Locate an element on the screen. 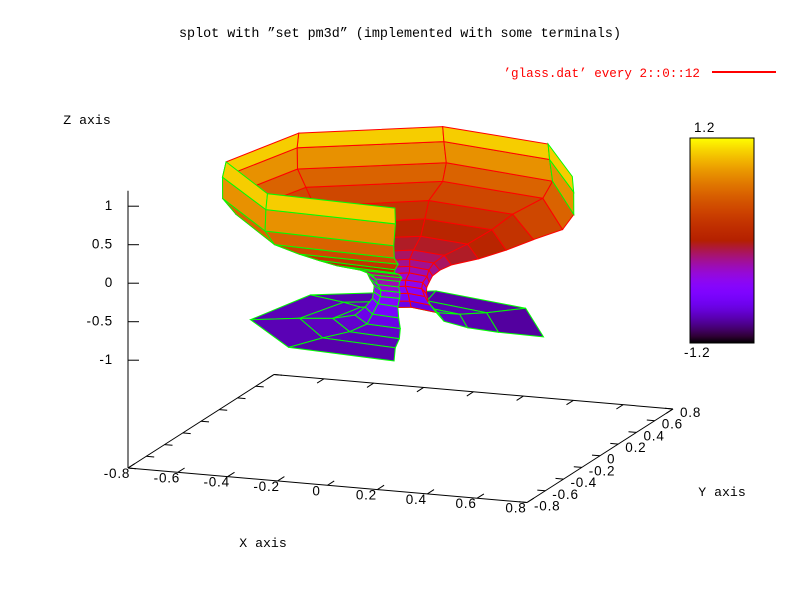 This screenshot has width=800, height=605. svg-text: -1 is located at coordinates (106, 359).